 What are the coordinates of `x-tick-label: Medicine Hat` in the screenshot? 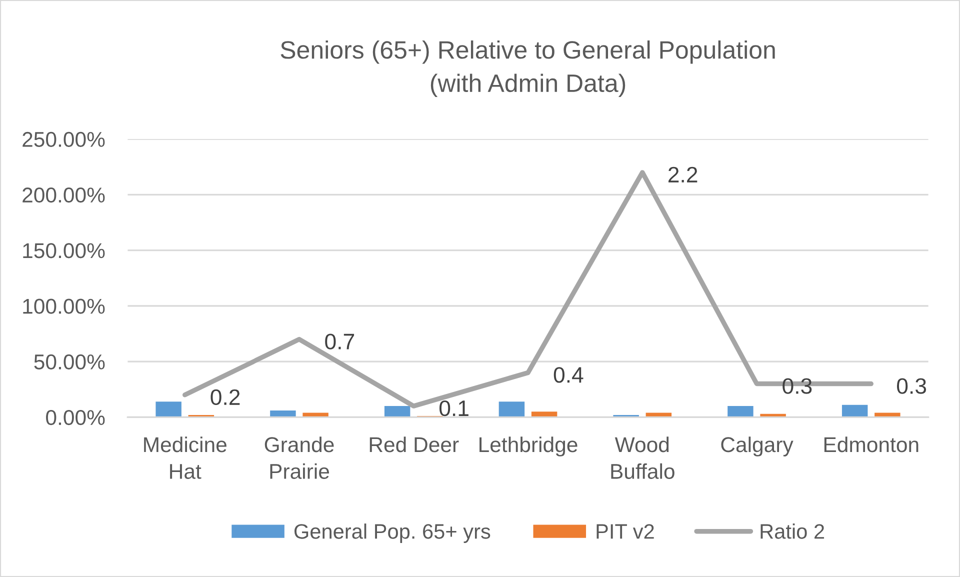 It's located at (185, 457).